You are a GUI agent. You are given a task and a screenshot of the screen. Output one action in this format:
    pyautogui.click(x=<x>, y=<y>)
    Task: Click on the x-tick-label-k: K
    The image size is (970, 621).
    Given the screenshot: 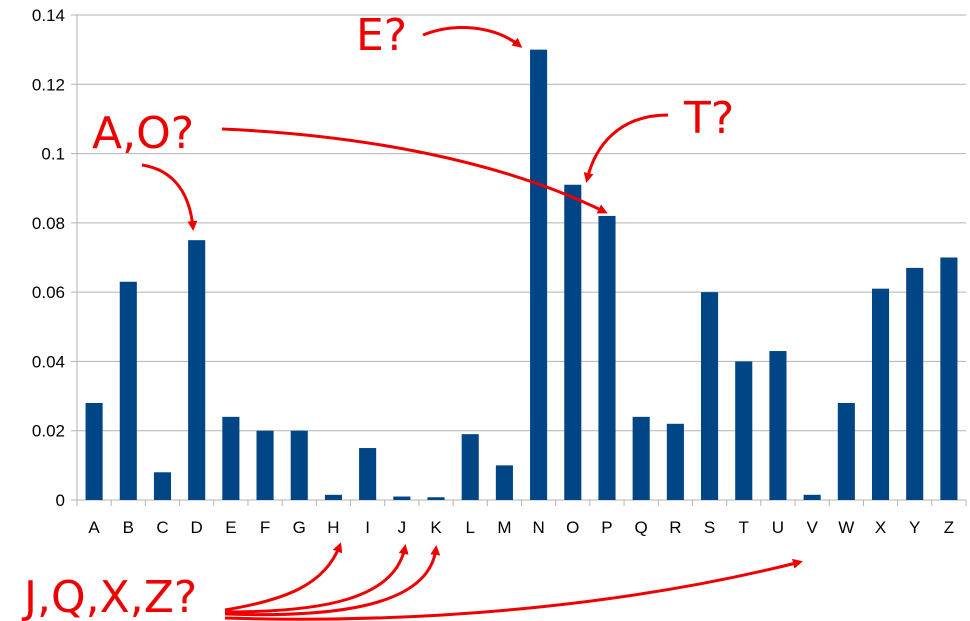 What is the action you would take?
    pyautogui.click(x=436, y=527)
    